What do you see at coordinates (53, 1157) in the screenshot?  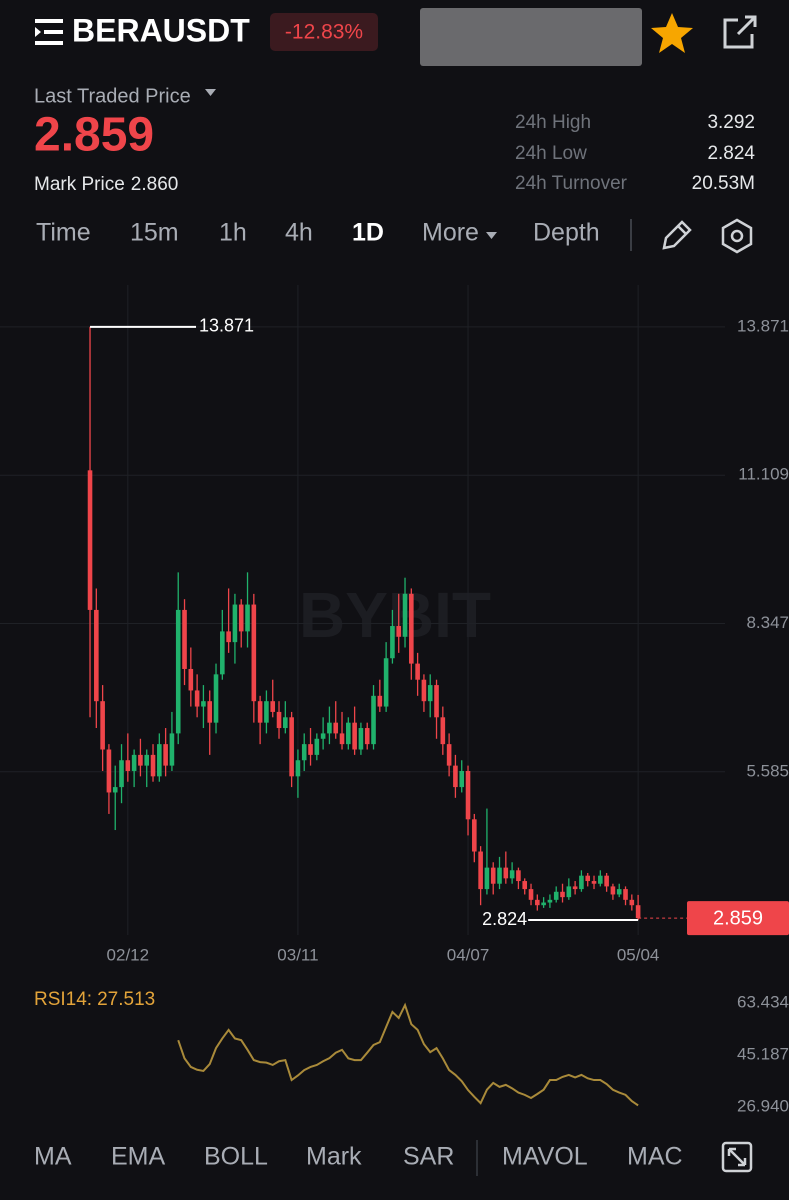 I see `indicator-tab: MA` at bounding box center [53, 1157].